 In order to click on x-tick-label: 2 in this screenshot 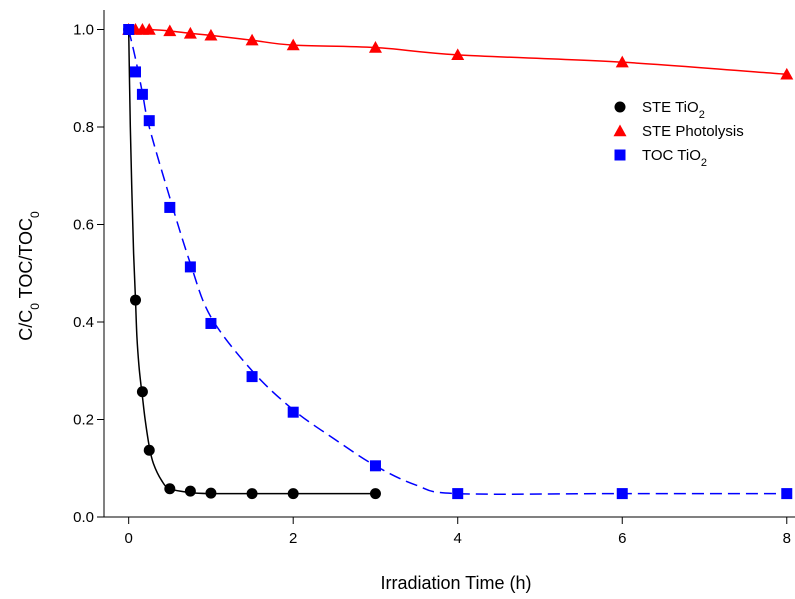, I will do `click(293, 538)`.